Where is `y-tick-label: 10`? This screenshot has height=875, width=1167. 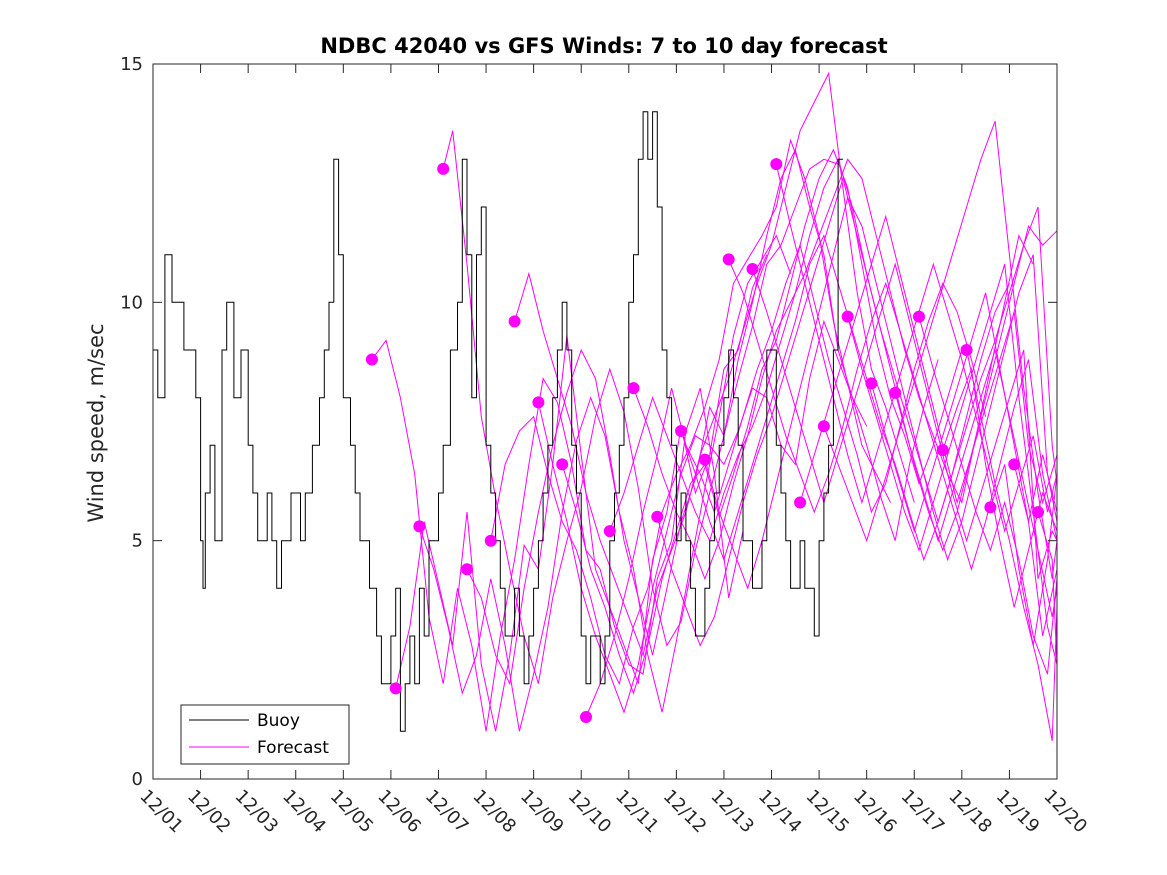
y-tick-label: 10 is located at coordinates (131, 302).